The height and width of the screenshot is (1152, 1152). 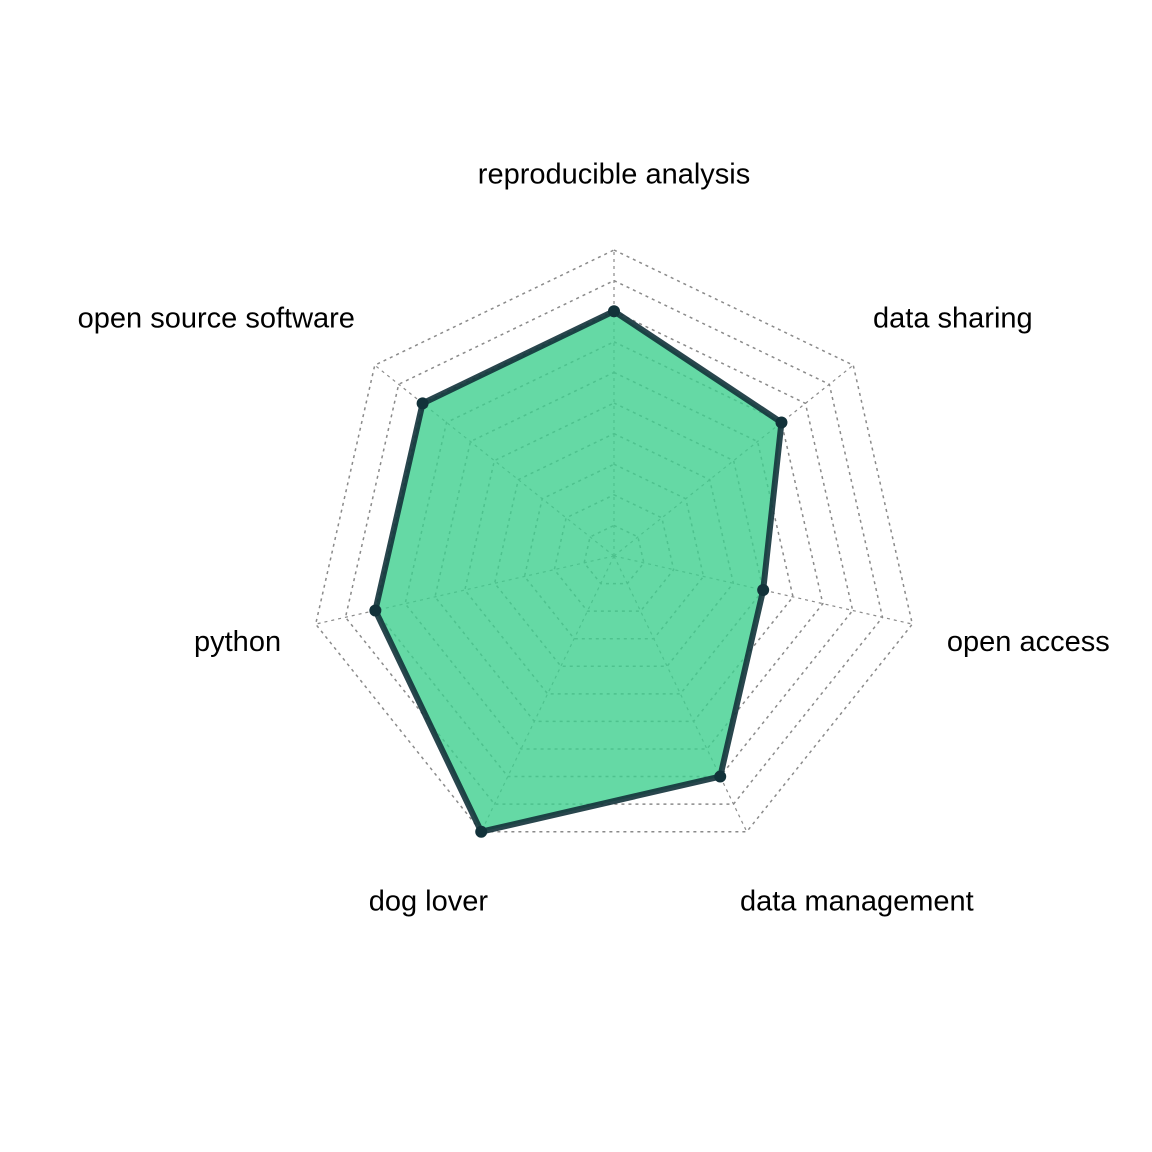 What do you see at coordinates (1028, 642) in the screenshot?
I see `axis-label-2: open access` at bounding box center [1028, 642].